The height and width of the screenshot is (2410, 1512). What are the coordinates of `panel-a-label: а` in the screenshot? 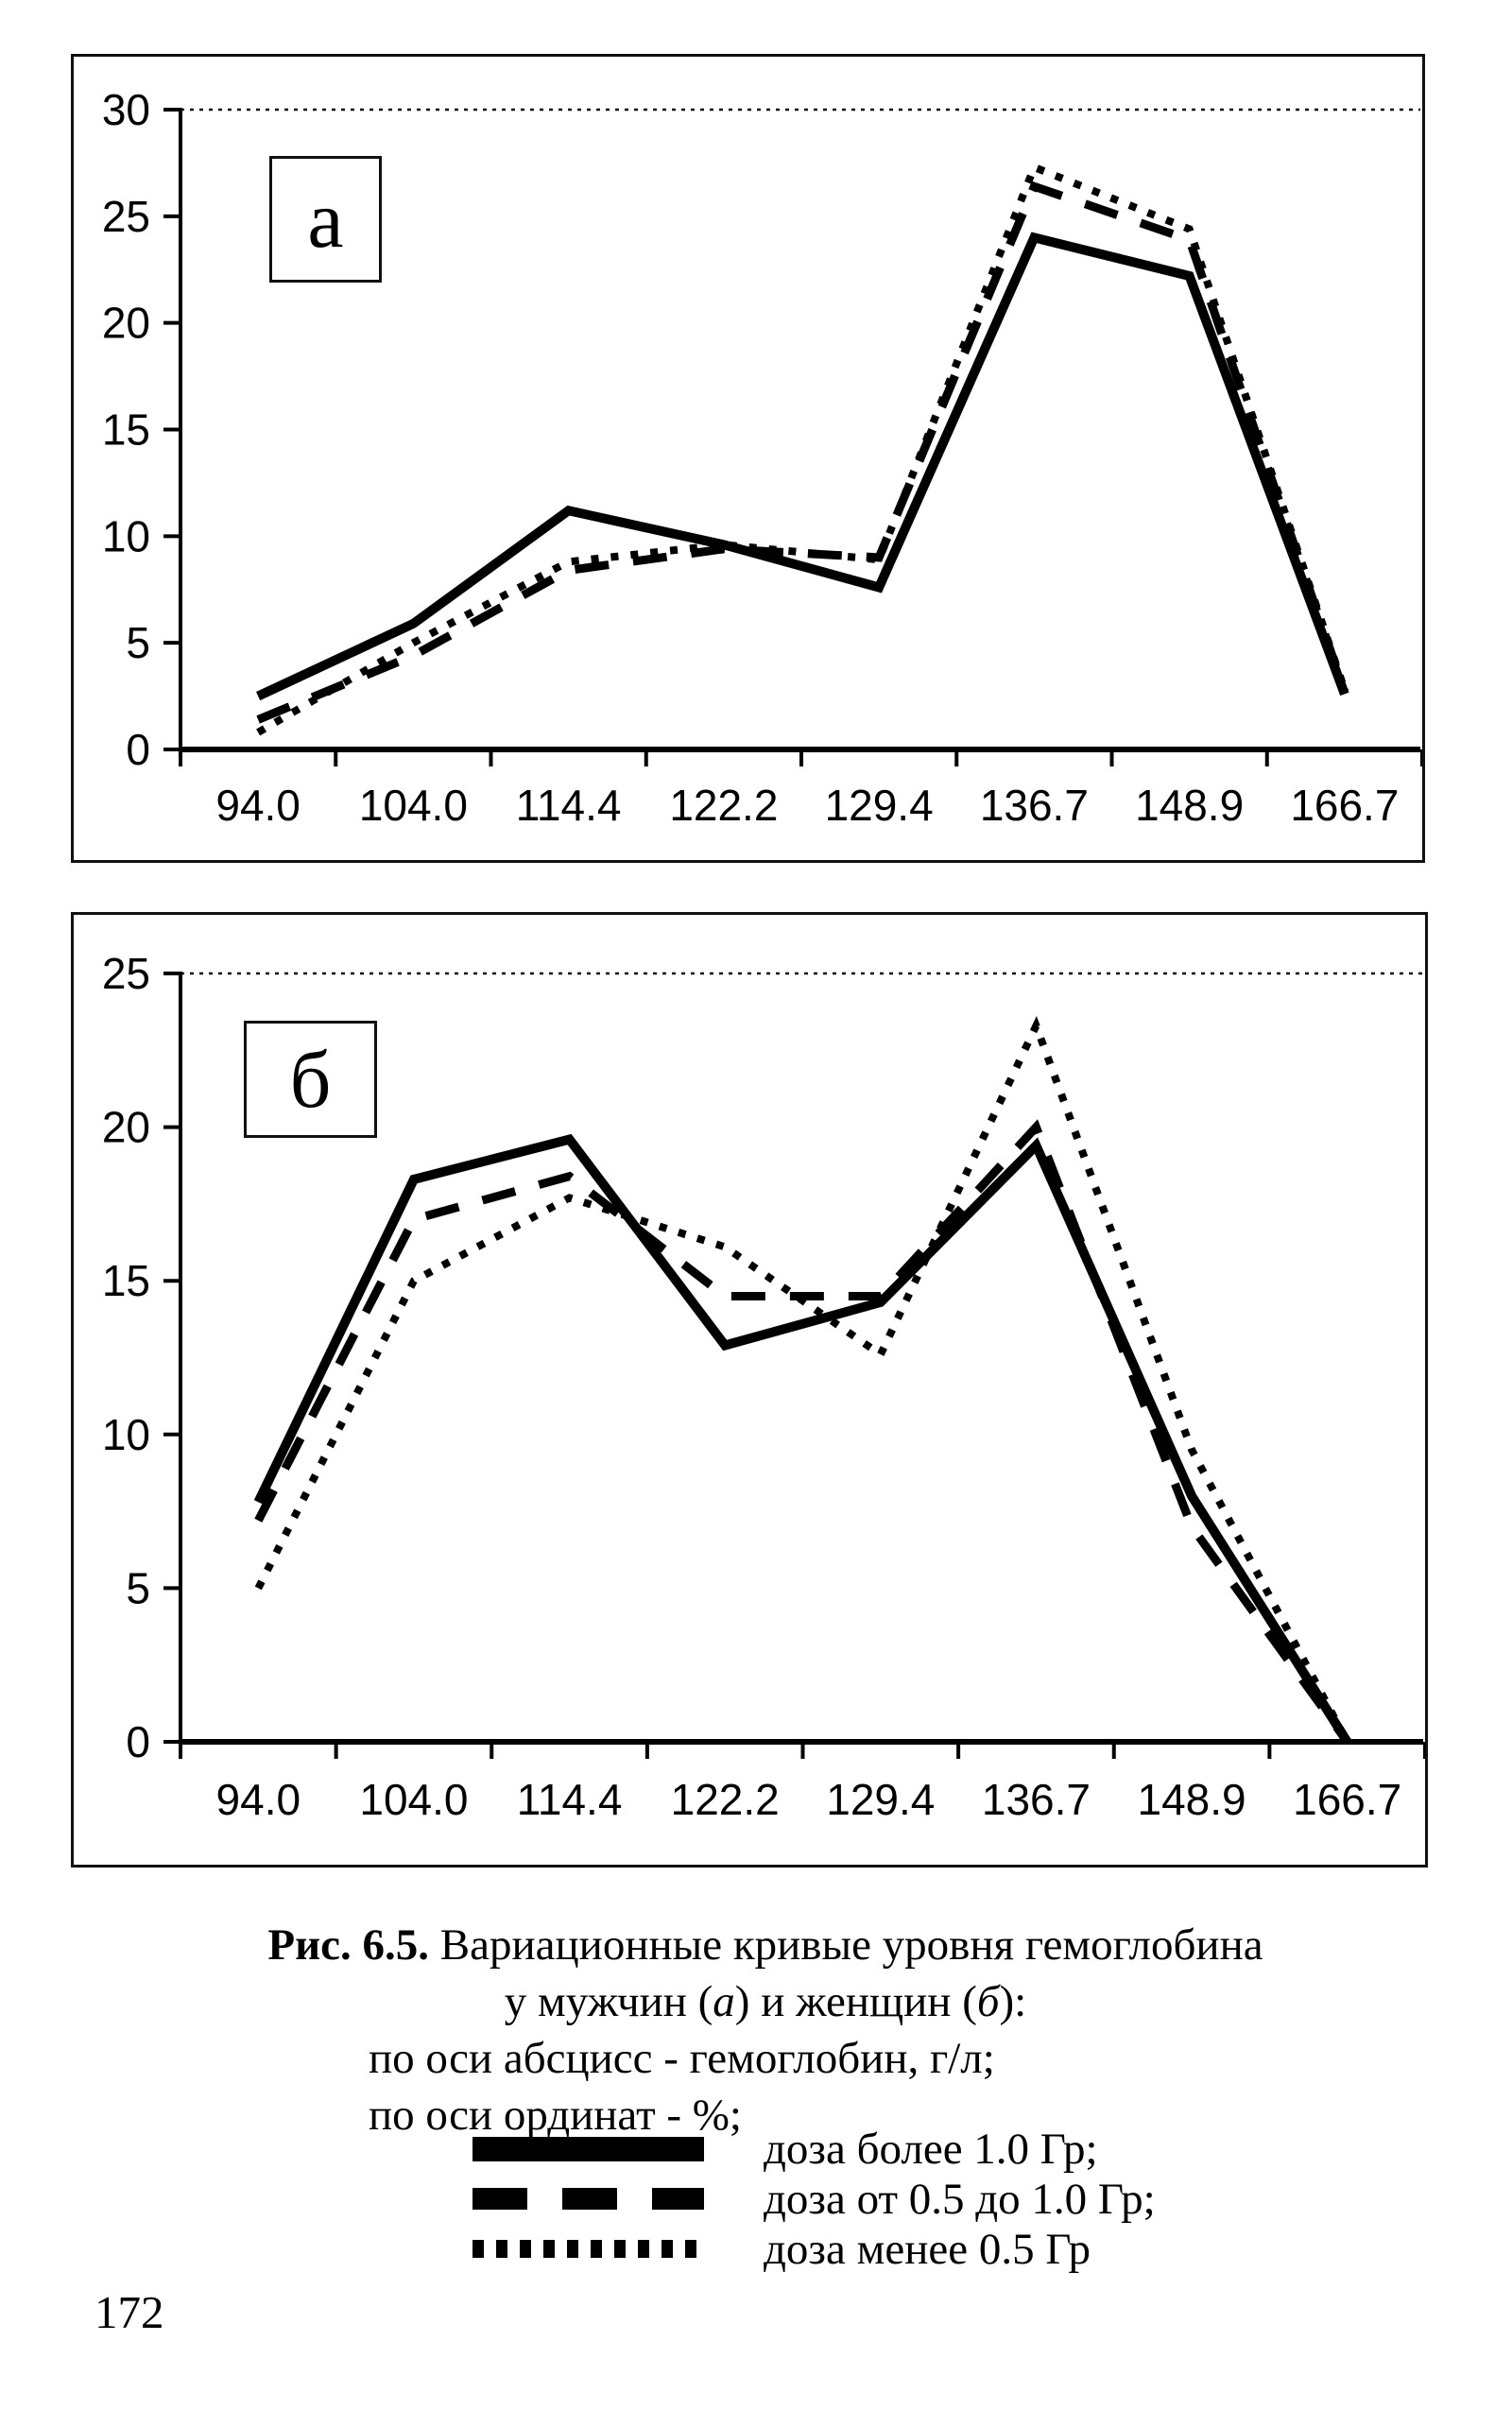 It's located at (325, 219).